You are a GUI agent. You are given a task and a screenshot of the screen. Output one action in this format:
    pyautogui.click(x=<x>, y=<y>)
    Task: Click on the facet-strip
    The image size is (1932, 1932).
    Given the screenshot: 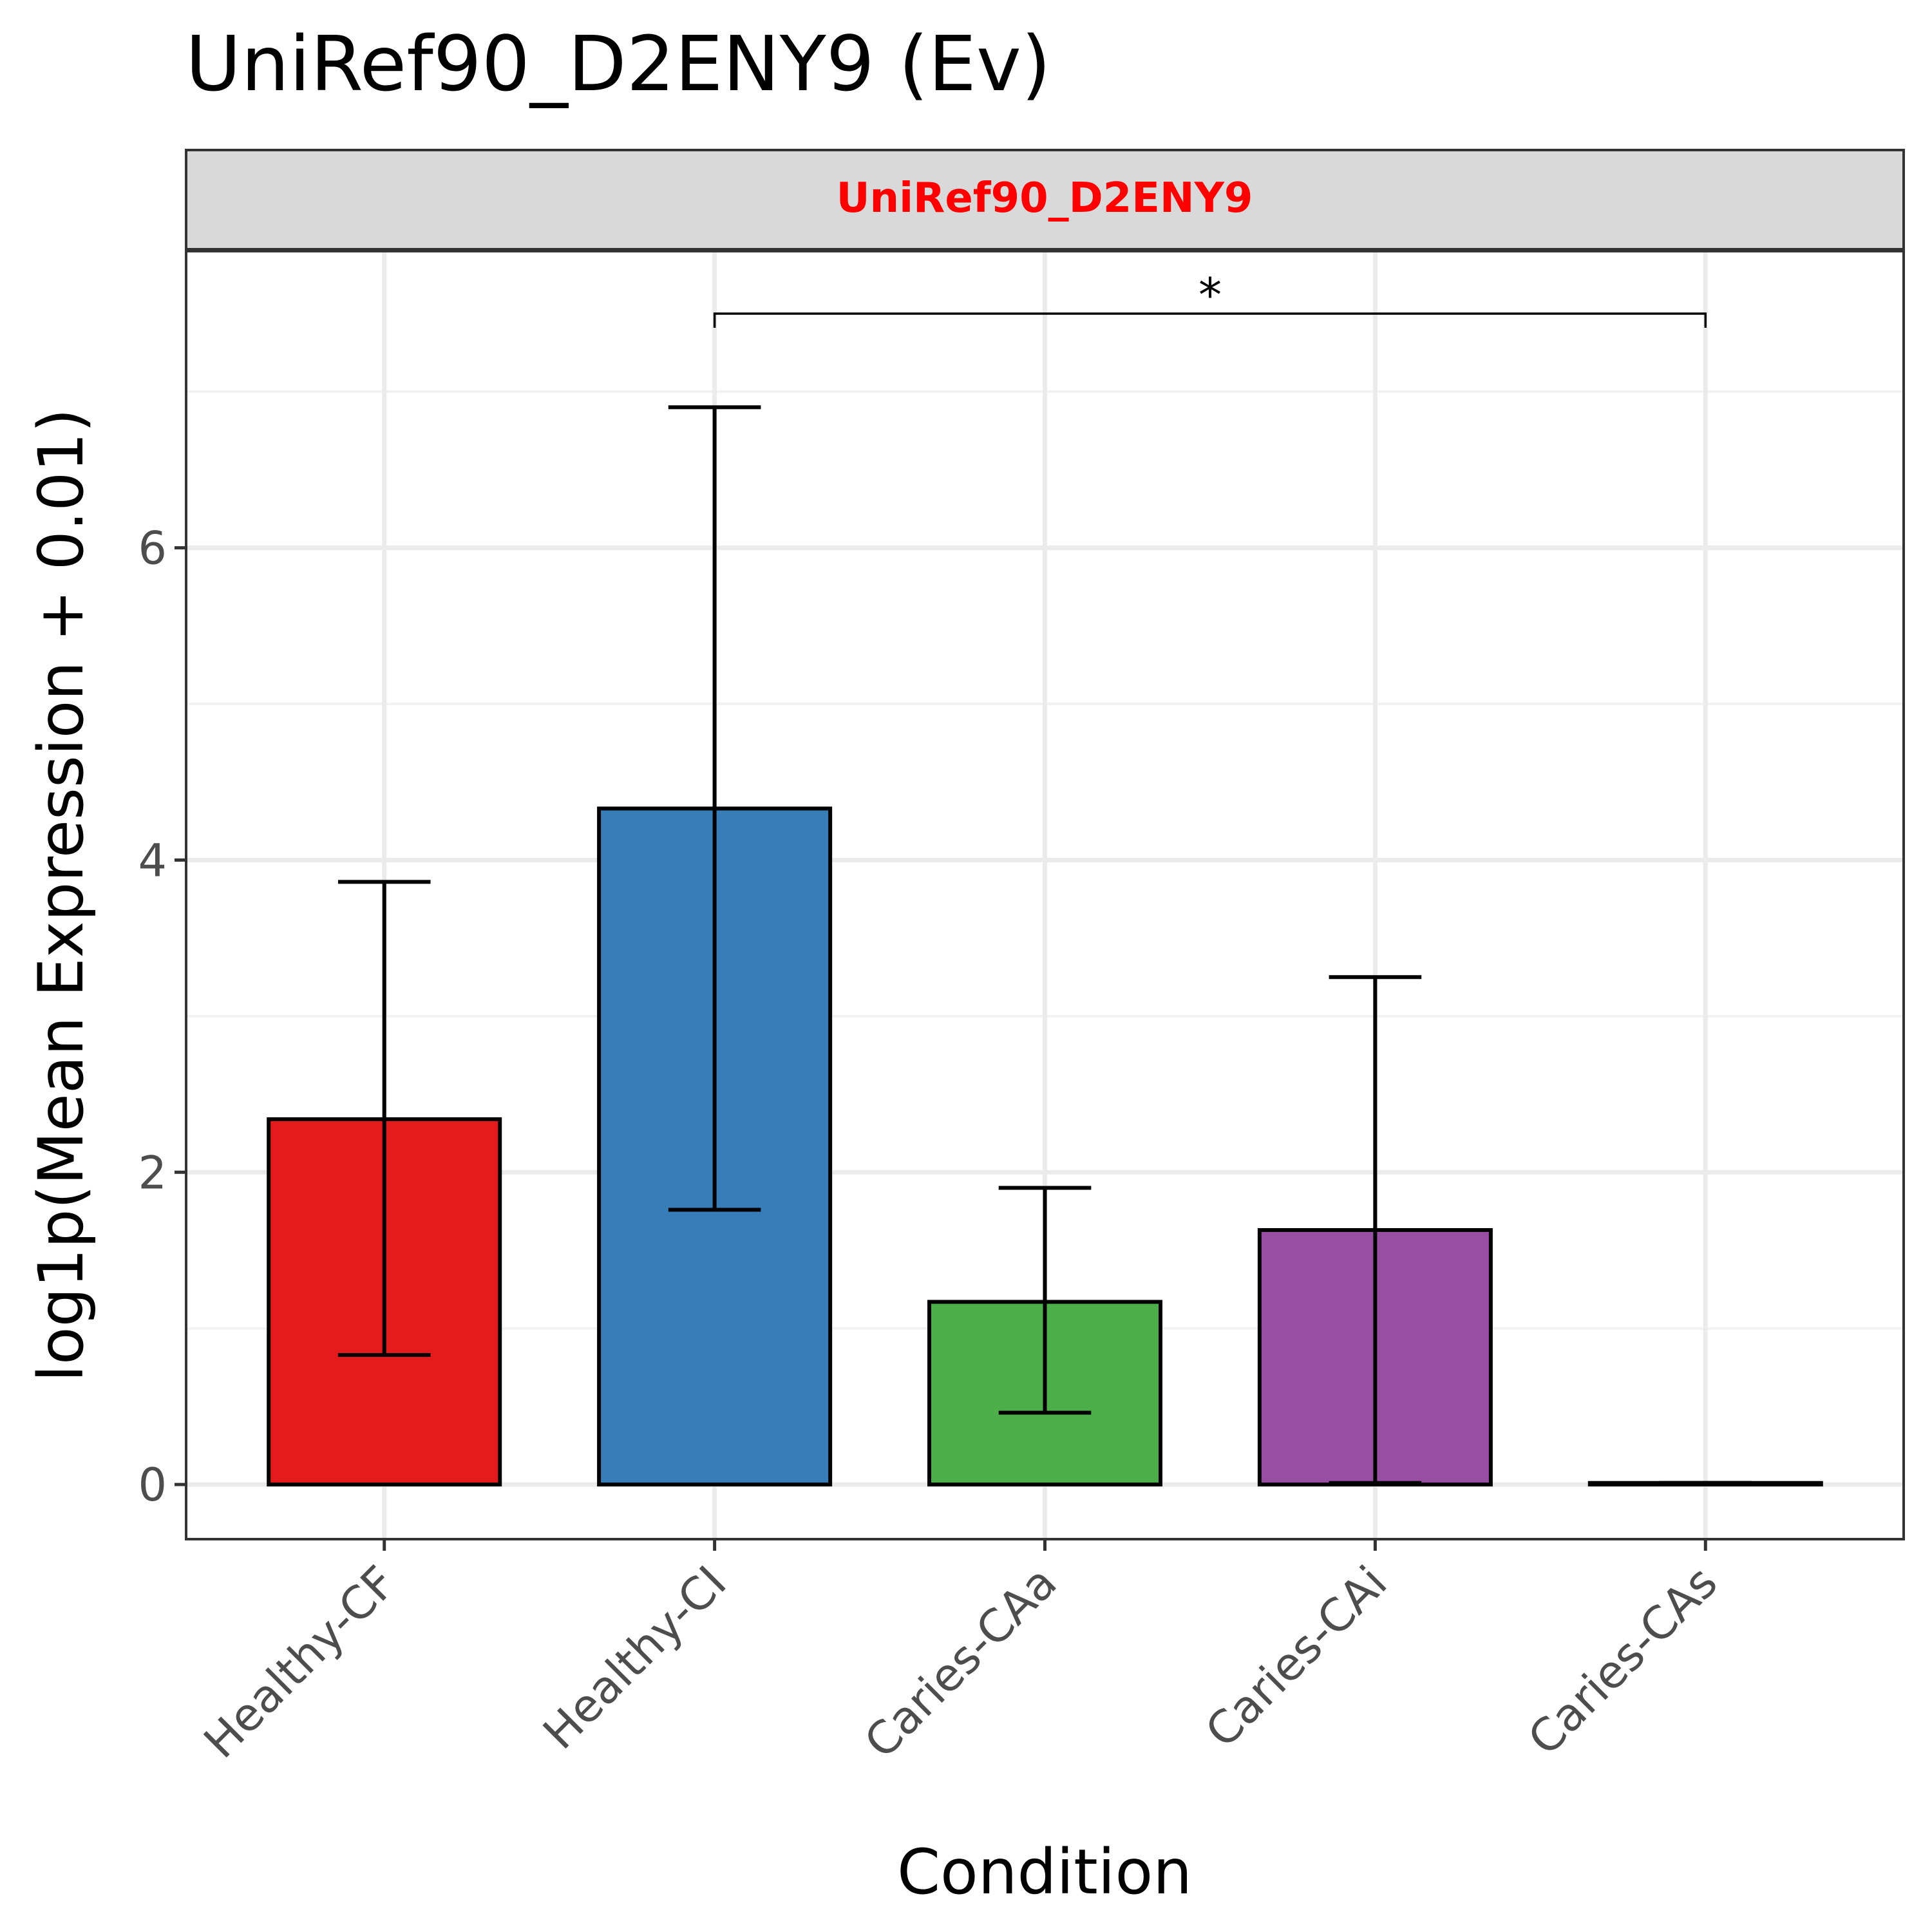 What is the action you would take?
    pyautogui.click(x=1045, y=200)
    